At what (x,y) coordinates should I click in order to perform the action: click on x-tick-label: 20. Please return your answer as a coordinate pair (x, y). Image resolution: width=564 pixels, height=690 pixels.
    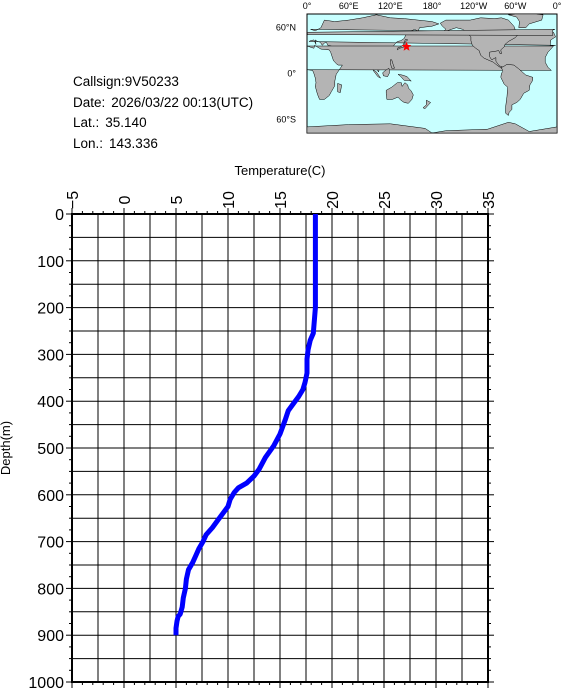
    Looking at the image, I should click on (333, 200).